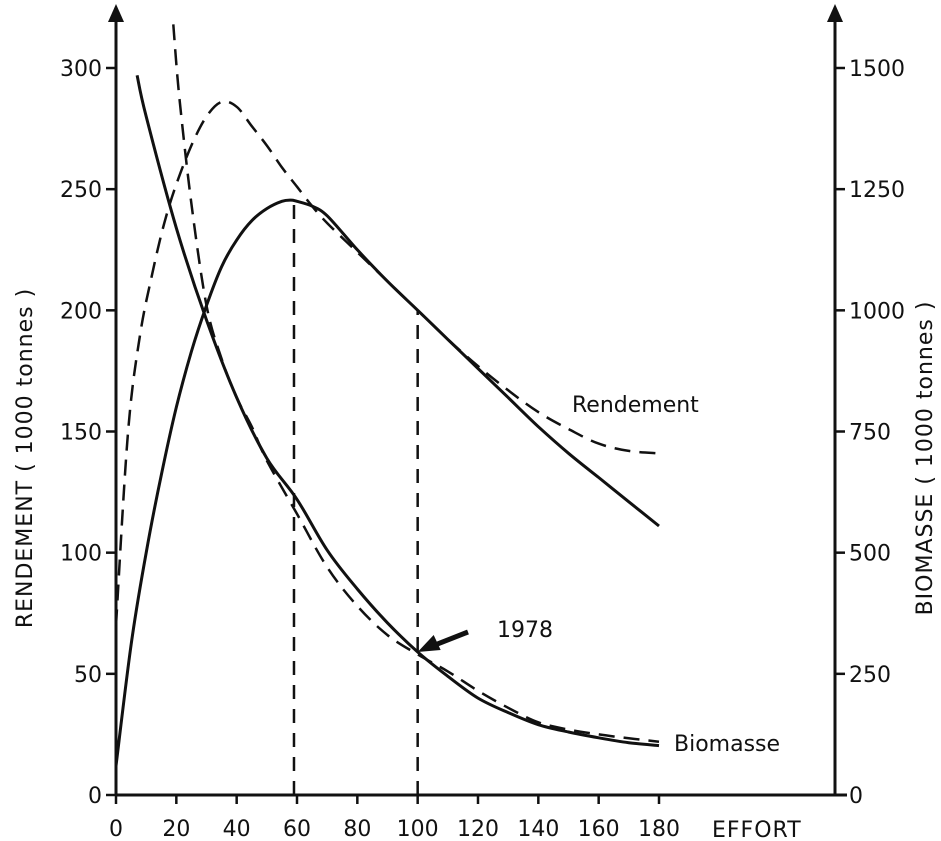 This screenshot has height=841, width=941. Describe the element at coordinates (525, 630) in the screenshot. I see `year-1978-label: 1978` at that location.